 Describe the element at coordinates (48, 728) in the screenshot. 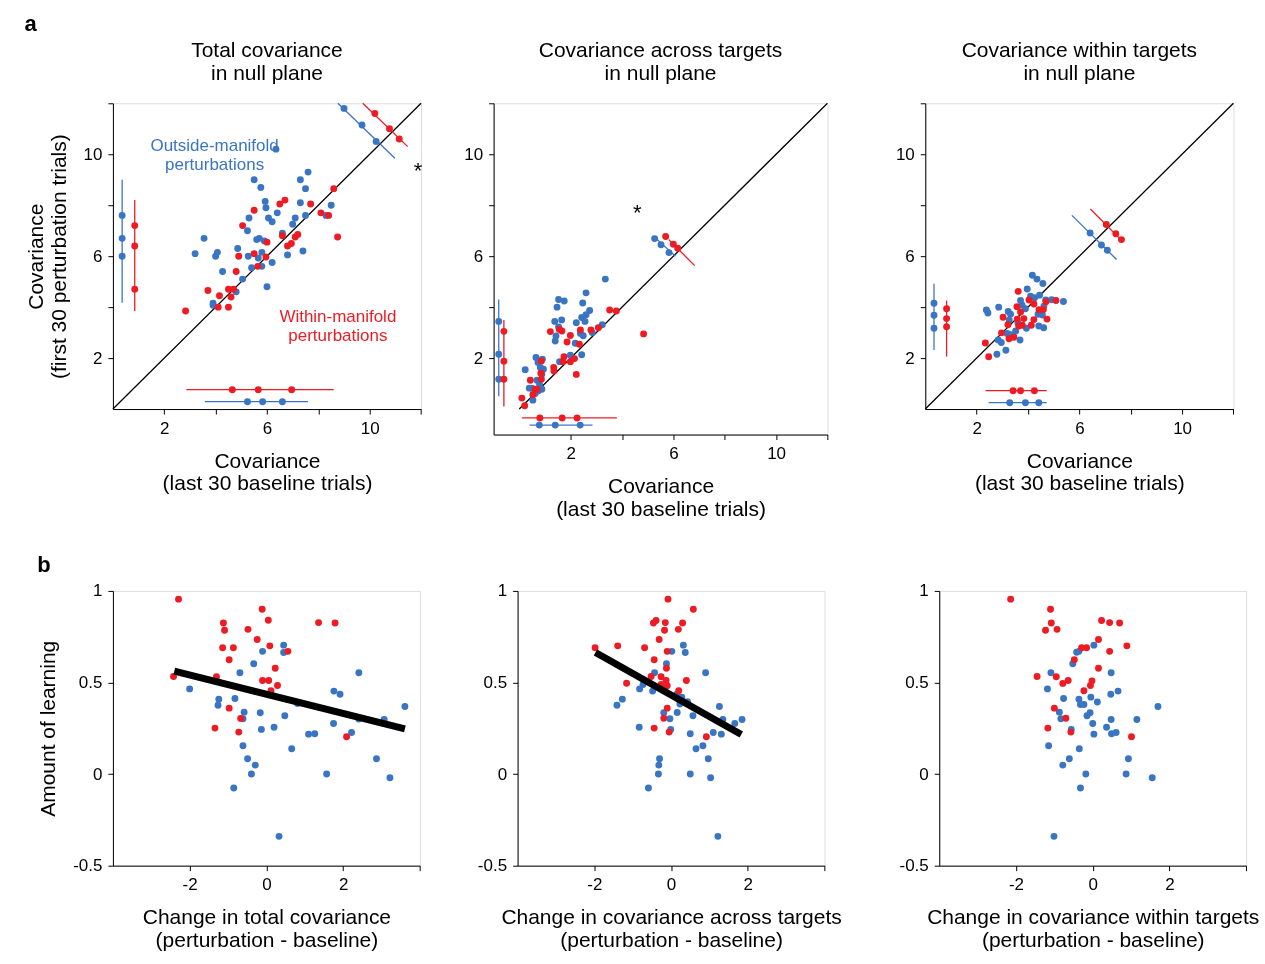

I see `y-axis-title: Amount of learning` at that location.